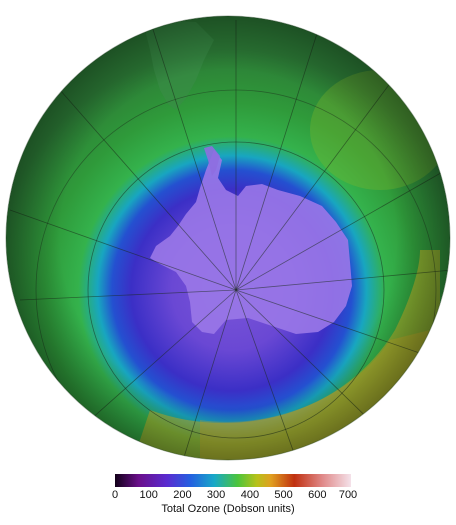 This screenshot has width=456, height=525. I want to click on colorbar-tick: 100, so click(148, 495).